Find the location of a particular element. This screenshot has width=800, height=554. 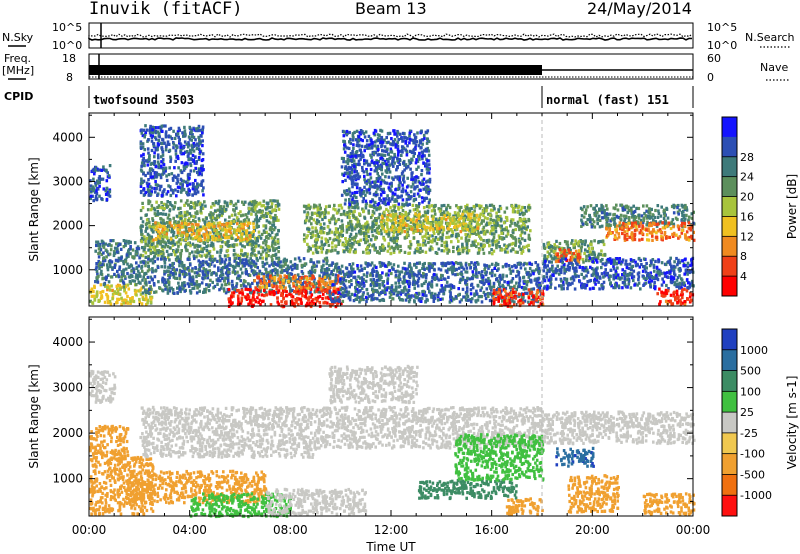

nave-label: Nave is located at coordinates (774, 67).